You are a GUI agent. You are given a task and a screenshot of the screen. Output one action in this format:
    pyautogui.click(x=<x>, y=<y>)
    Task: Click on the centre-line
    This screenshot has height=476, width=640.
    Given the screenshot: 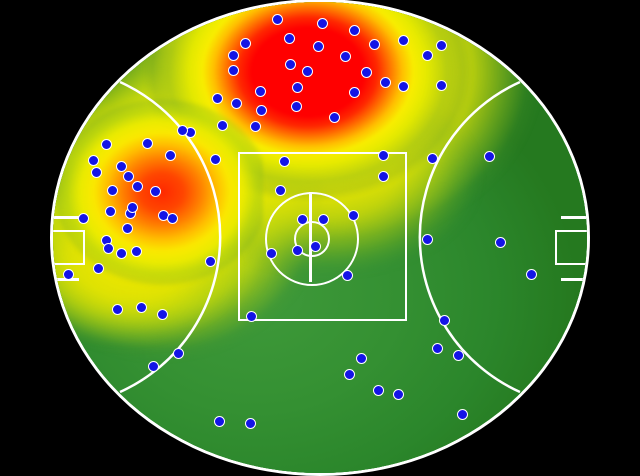 What is the action you would take?
    pyautogui.click(x=310, y=237)
    